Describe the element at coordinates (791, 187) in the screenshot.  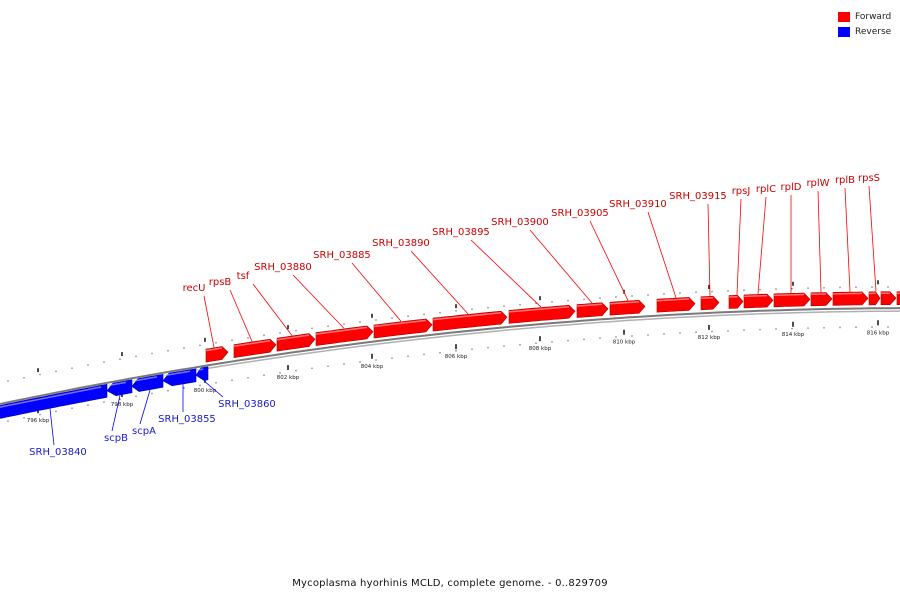
I see `forward-gene-label: rplD` at that location.